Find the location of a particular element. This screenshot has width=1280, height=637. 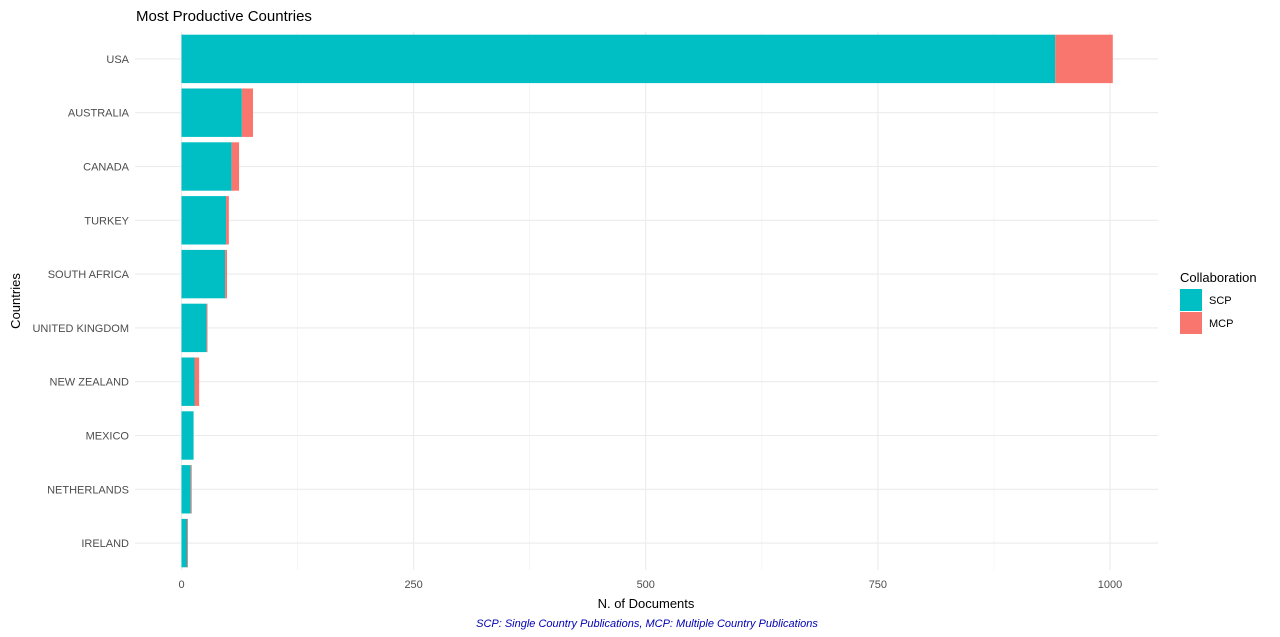

bar-mcp-usa is located at coordinates (1084, 59).